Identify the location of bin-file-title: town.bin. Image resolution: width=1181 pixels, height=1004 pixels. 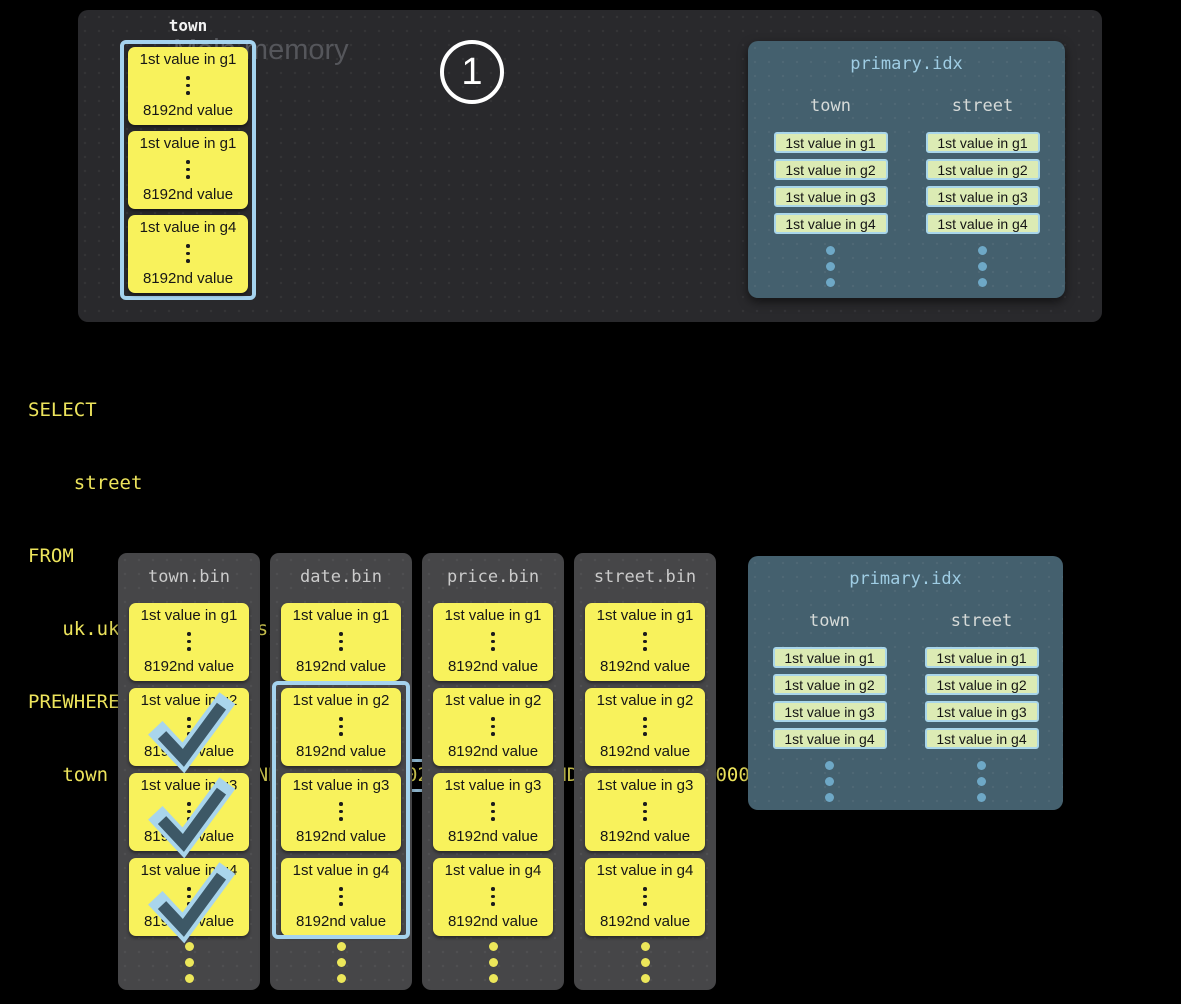
(189, 577).